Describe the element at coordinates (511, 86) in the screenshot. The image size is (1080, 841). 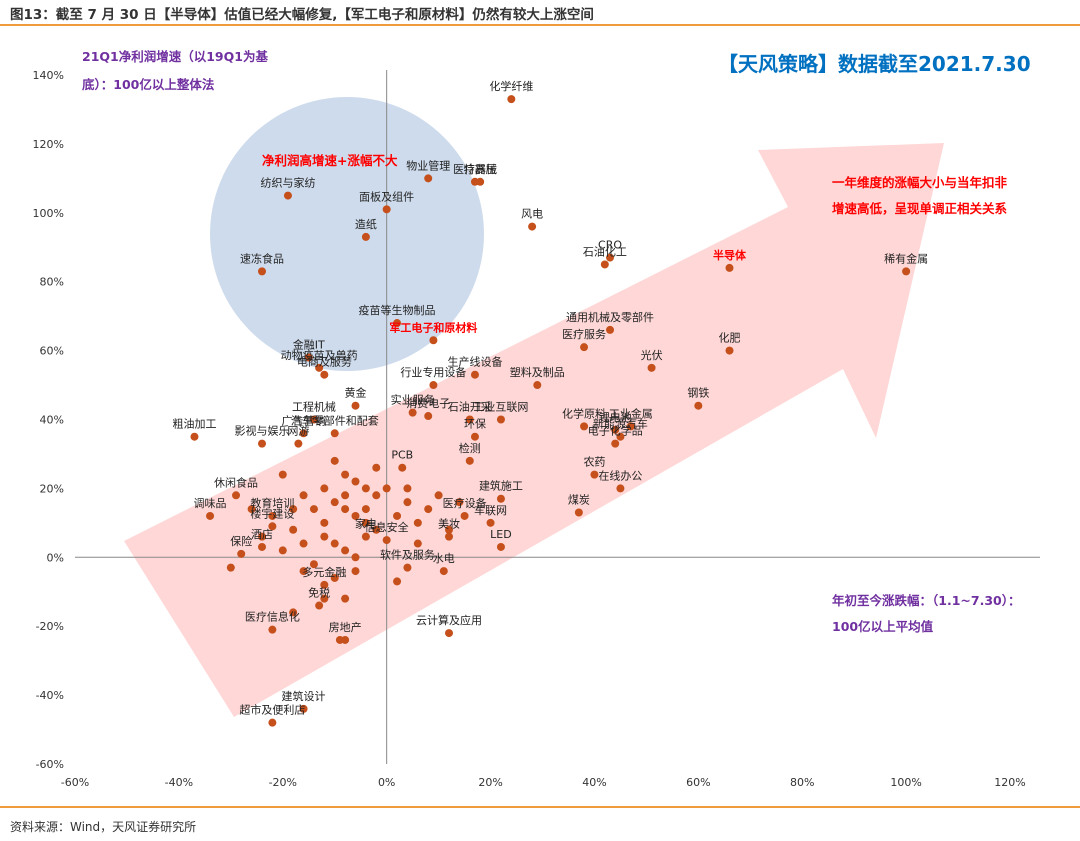
I see `data-point-label: 化学纤维` at that location.